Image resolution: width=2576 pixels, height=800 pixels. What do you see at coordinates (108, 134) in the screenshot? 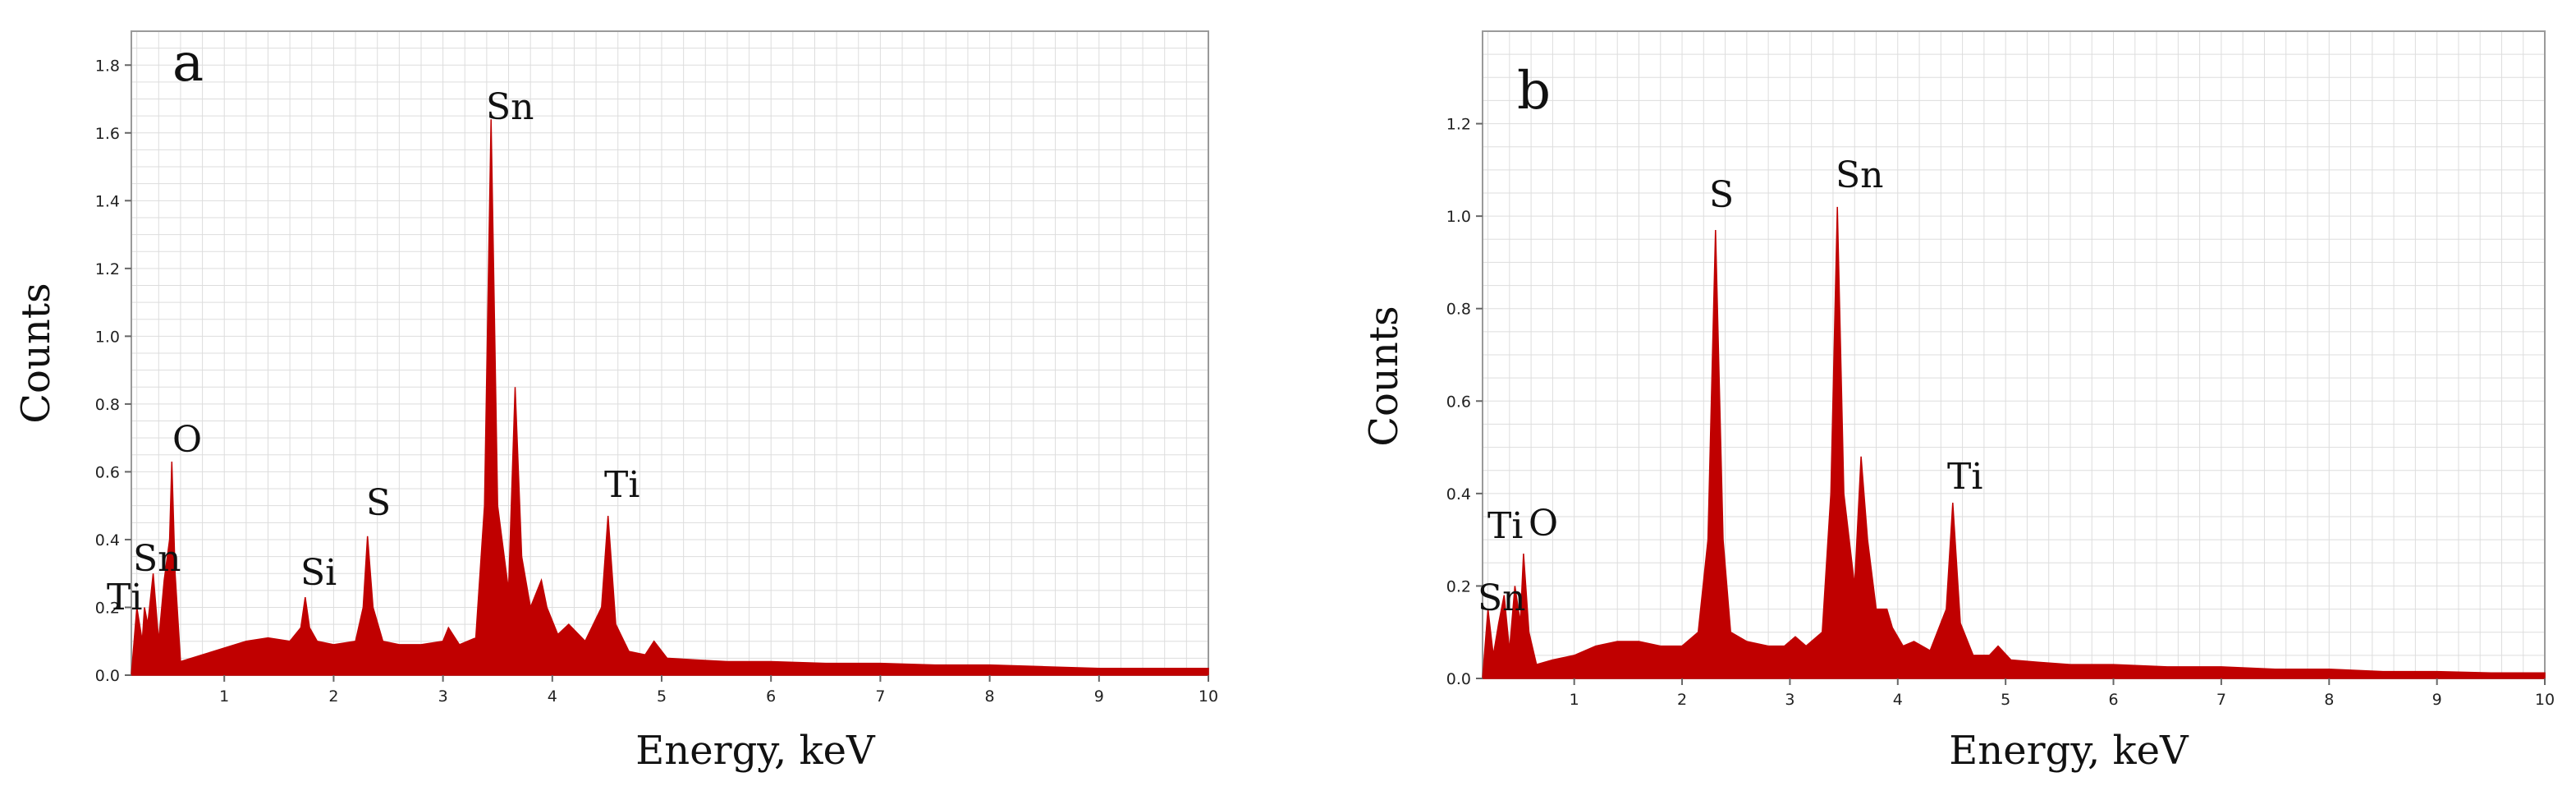
I see `y-tick-label: 1.6` at bounding box center [108, 134].